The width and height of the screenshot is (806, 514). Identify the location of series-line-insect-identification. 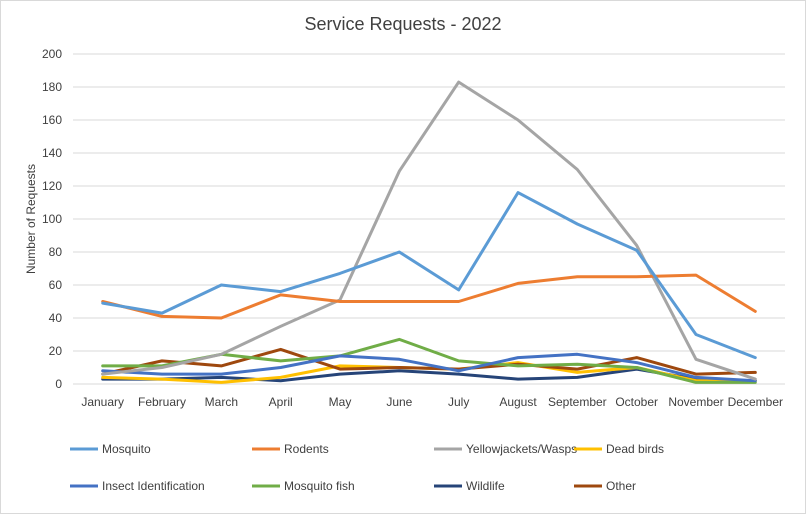
(429, 367).